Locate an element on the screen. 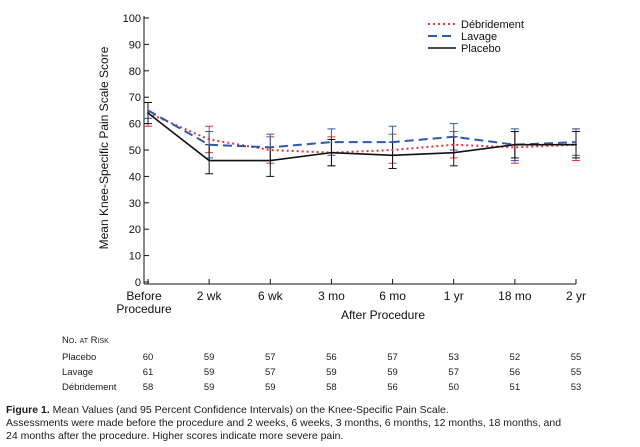 This screenshot has width=640, height=447. series-lines is located at coordinates (362, 135).